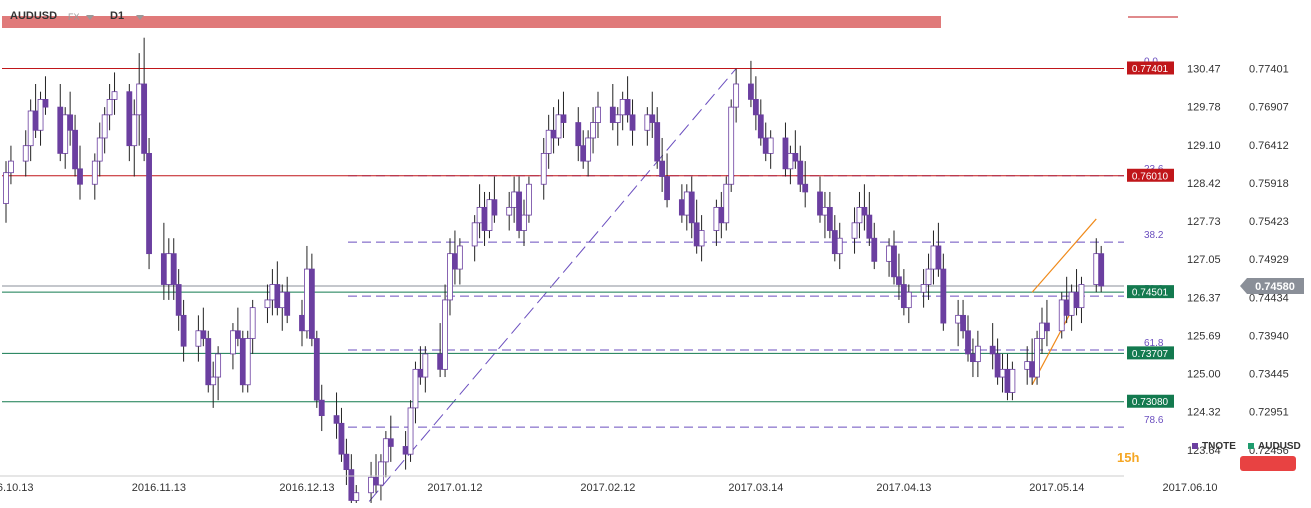 This screenshot has width=1311, height=508. What do you see at coordinates (1269, 108) in the screenshot?
I see `y-tick-label-right: 0.76907` at bounding box center [1269, 108].